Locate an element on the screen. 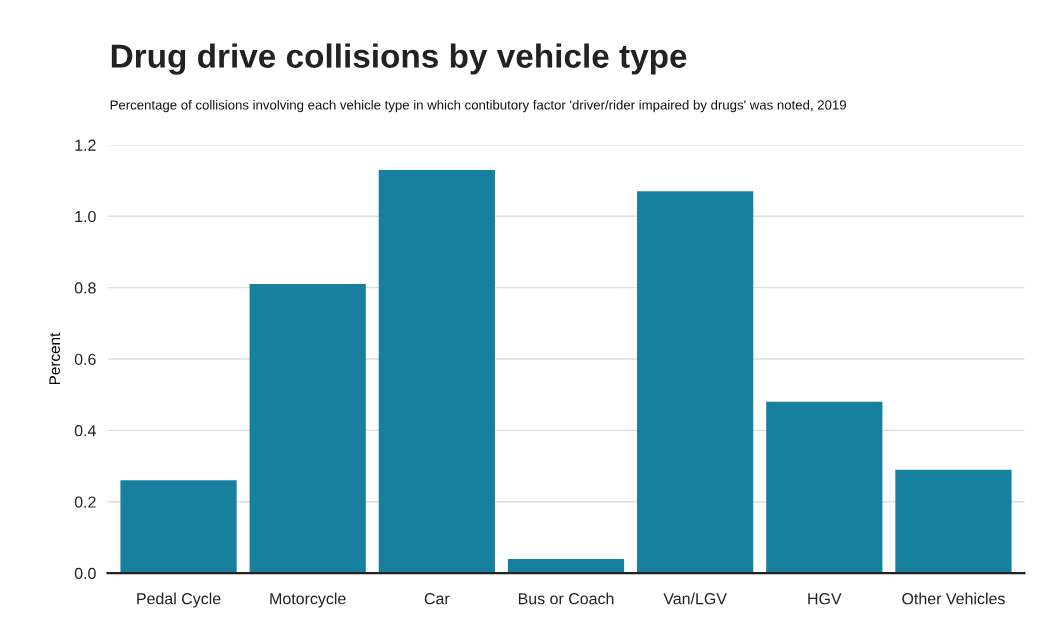 This screenshot has width=1054, height=644. x-tick-label: Car is located at coordinates (437, 599).